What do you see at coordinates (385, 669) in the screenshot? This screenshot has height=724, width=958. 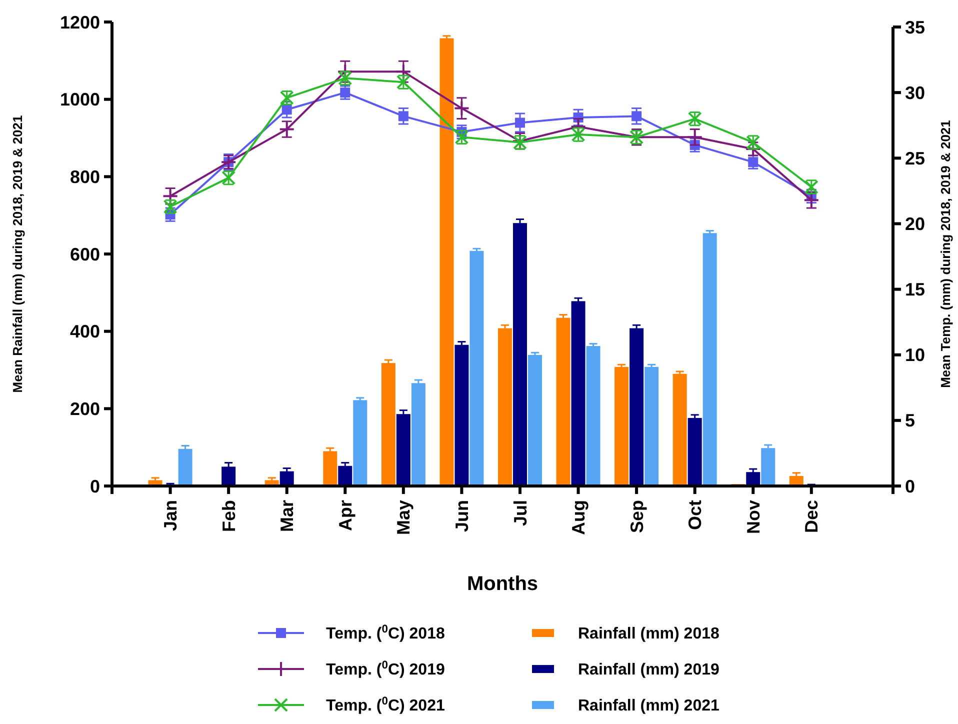 I see `legend-label: Temp. ($^{0}$C) 2019` at bounding box center [385, 669].